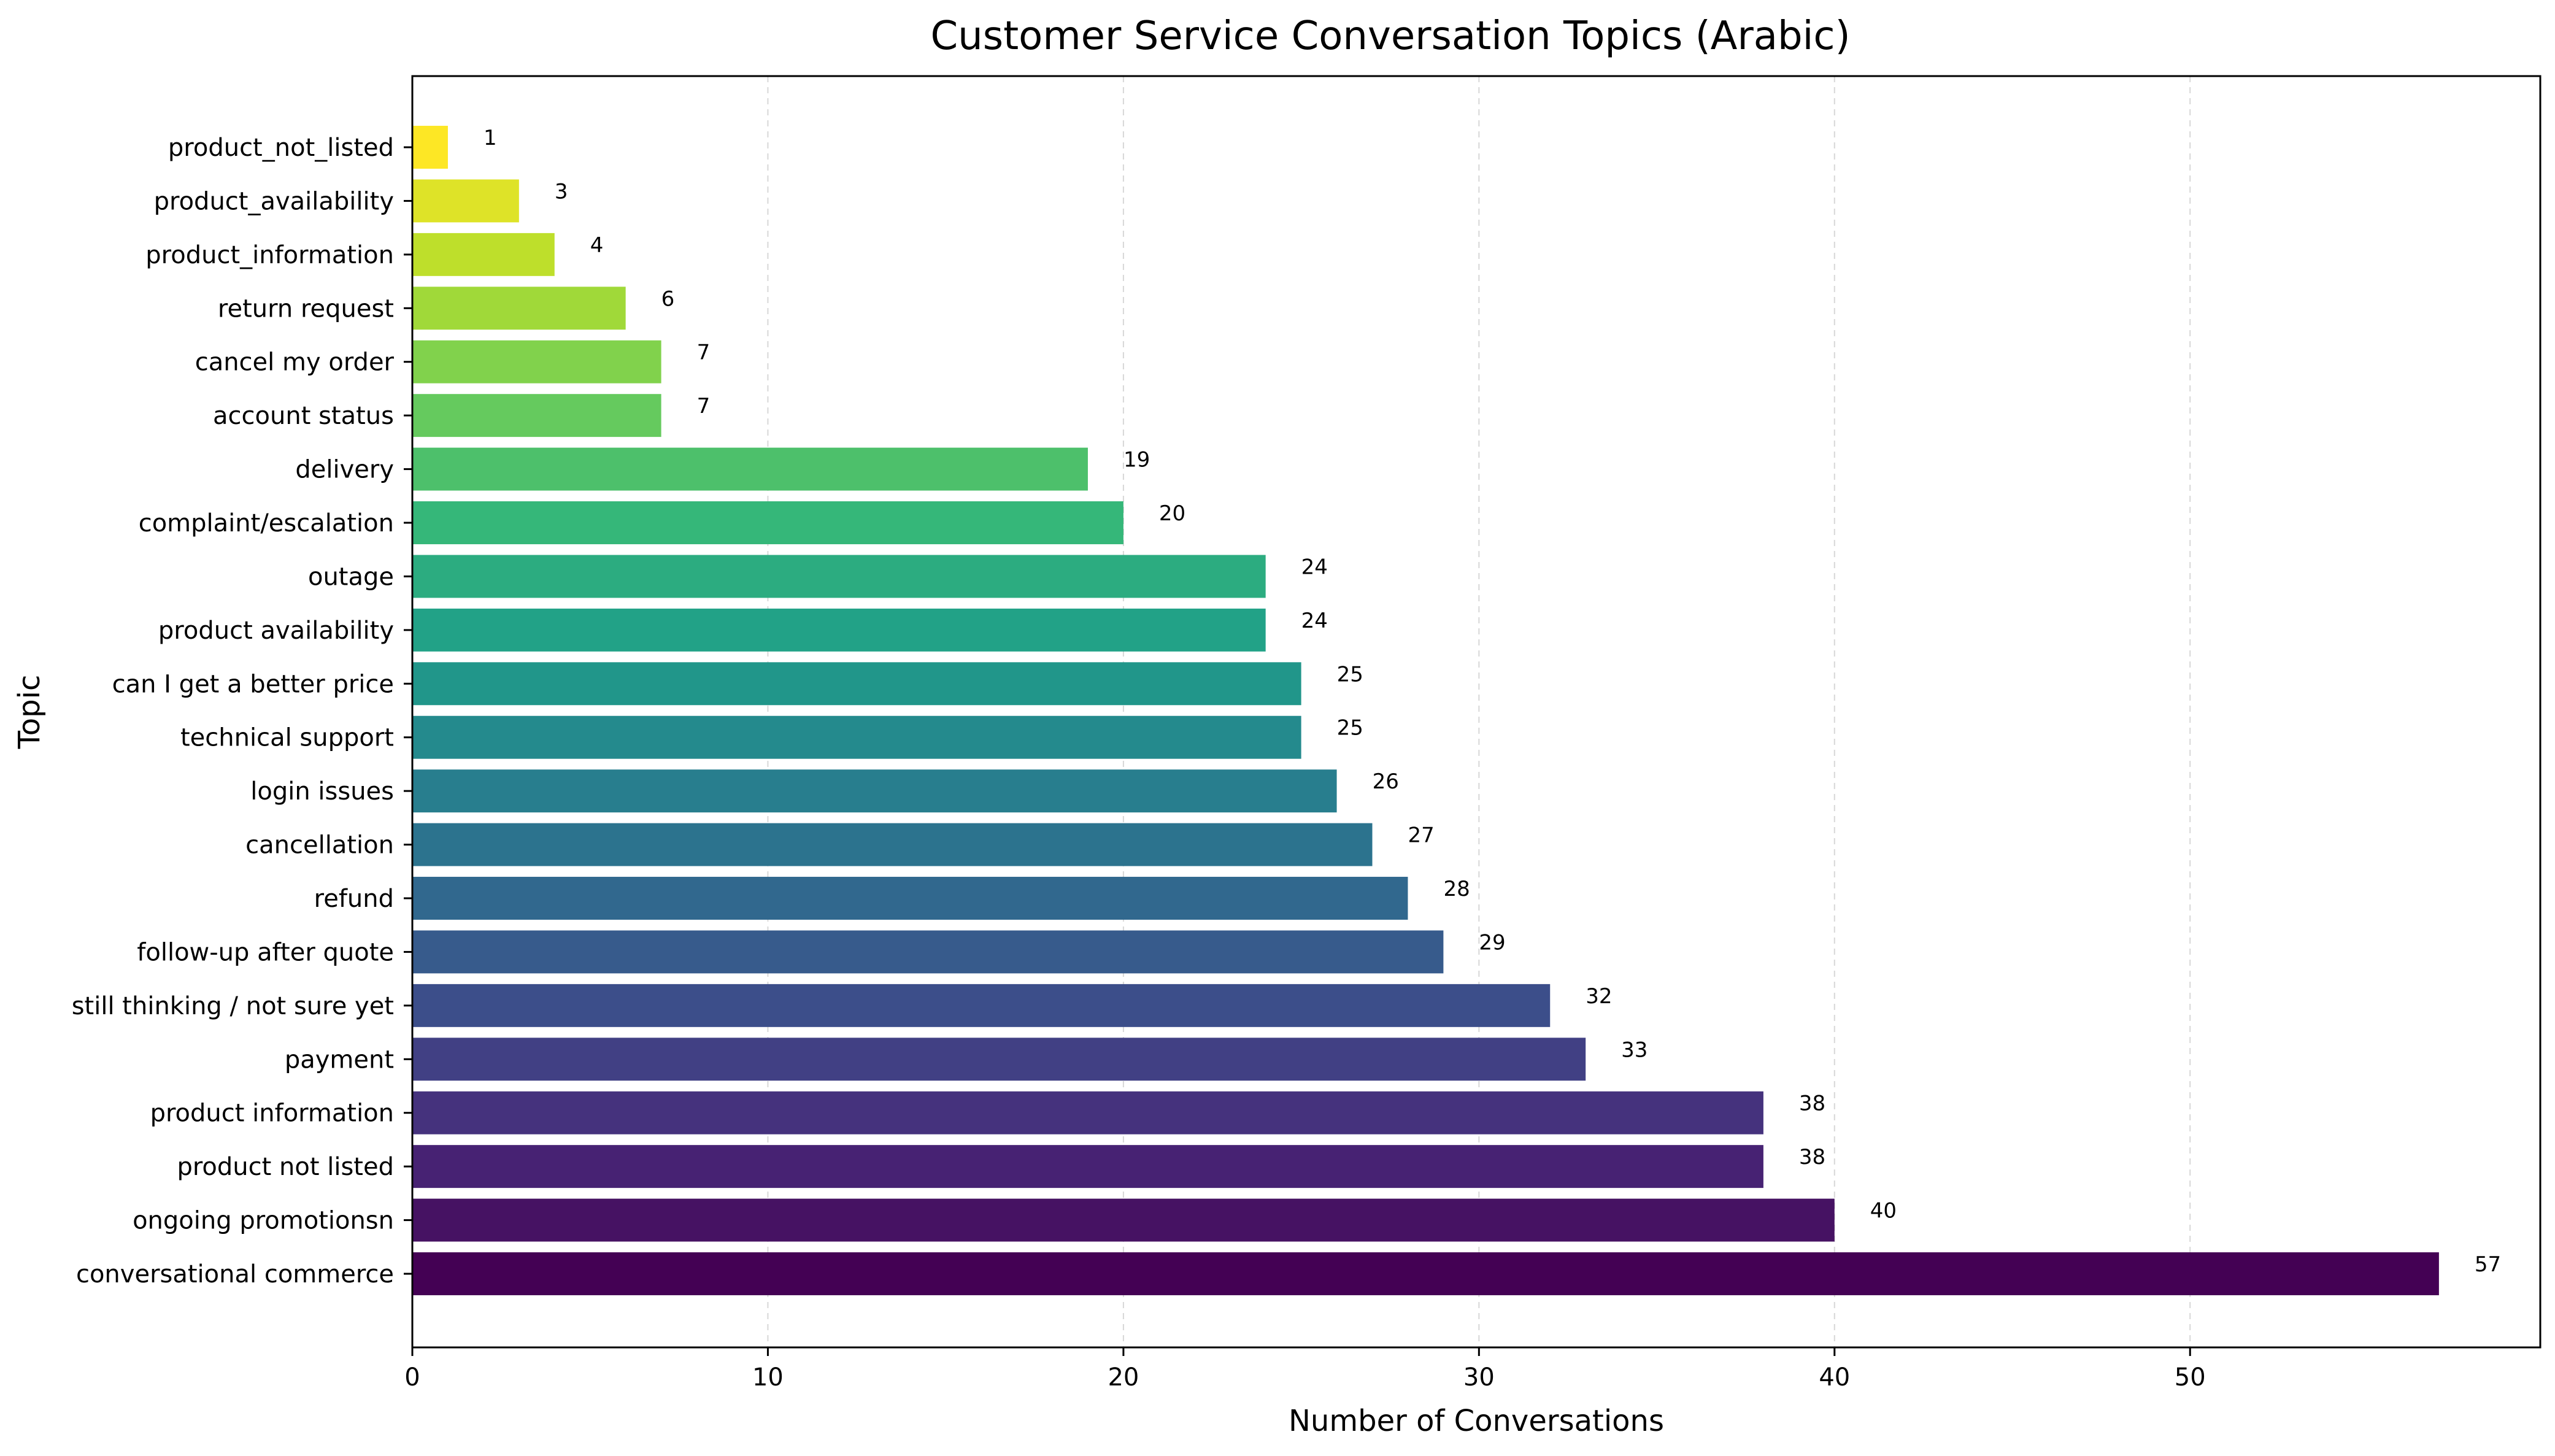 The width and height of the screenshot is (2555, 1456). I want to click on x-axis-label: Number of Conversations, so click(1476, 1421).